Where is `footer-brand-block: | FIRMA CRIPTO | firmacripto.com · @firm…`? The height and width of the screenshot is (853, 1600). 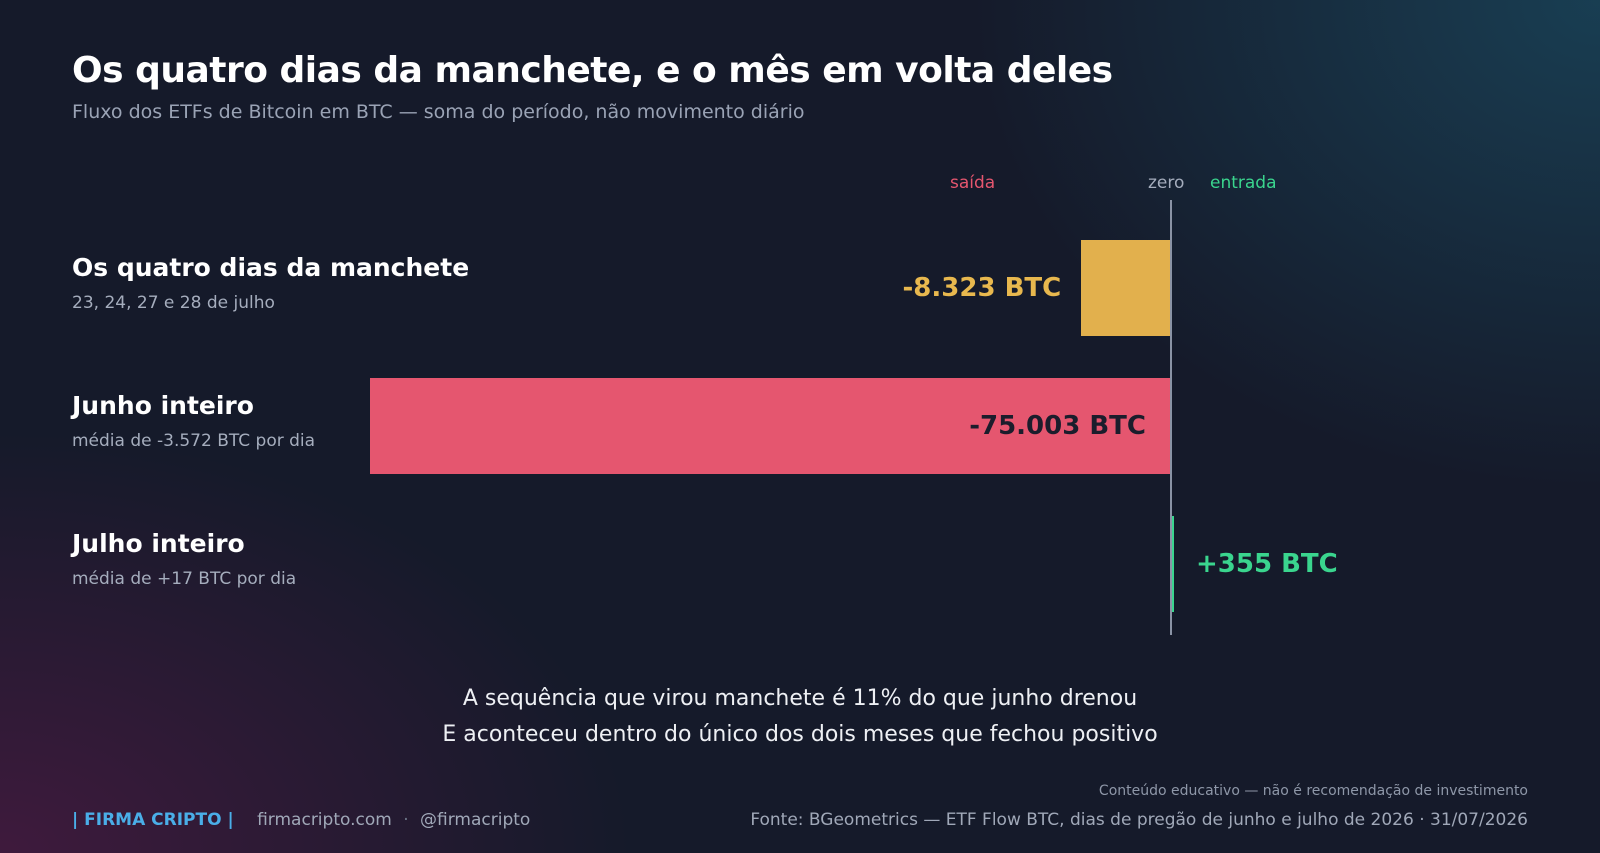 footer-brand-block: | FIRMA CRIPTO | firmacripto.com · @firm… is located at coordinates (301, 820).